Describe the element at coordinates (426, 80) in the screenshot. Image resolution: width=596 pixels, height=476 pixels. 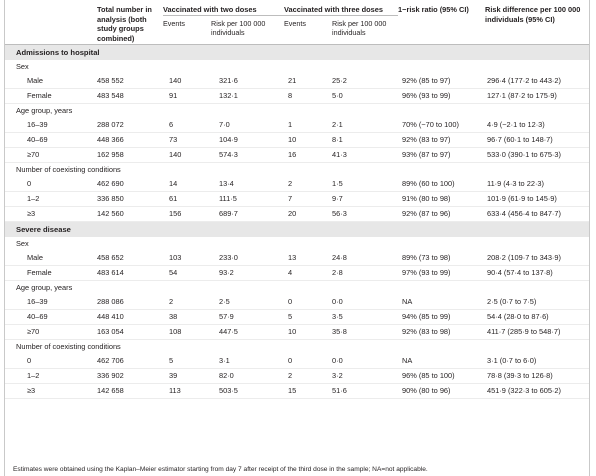
I see `cell-risk-ratio: 92% (85 to 97)` at that location.